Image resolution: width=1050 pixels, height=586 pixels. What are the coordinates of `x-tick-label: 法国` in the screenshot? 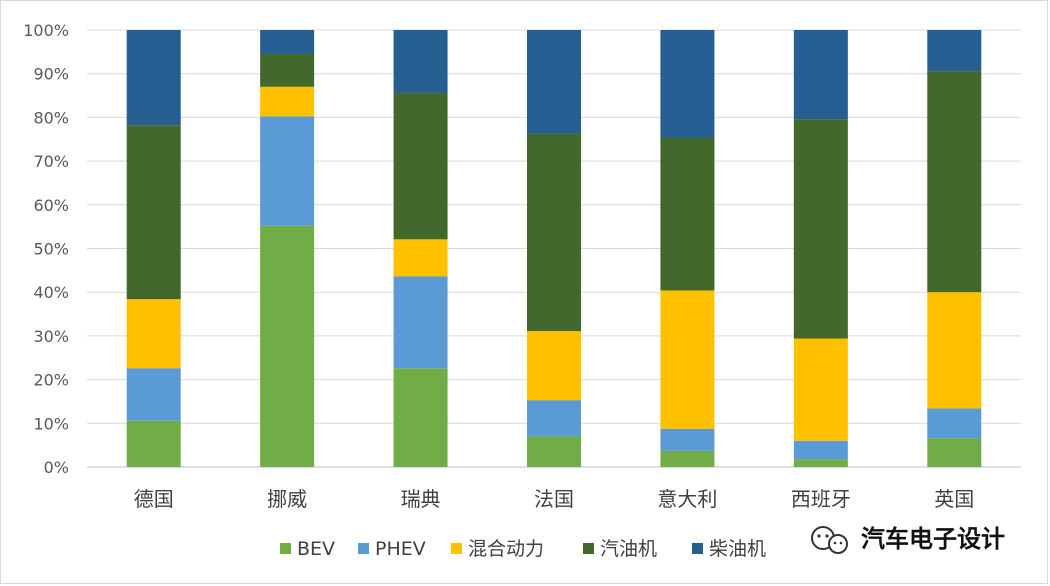 It's located at (554, 499).